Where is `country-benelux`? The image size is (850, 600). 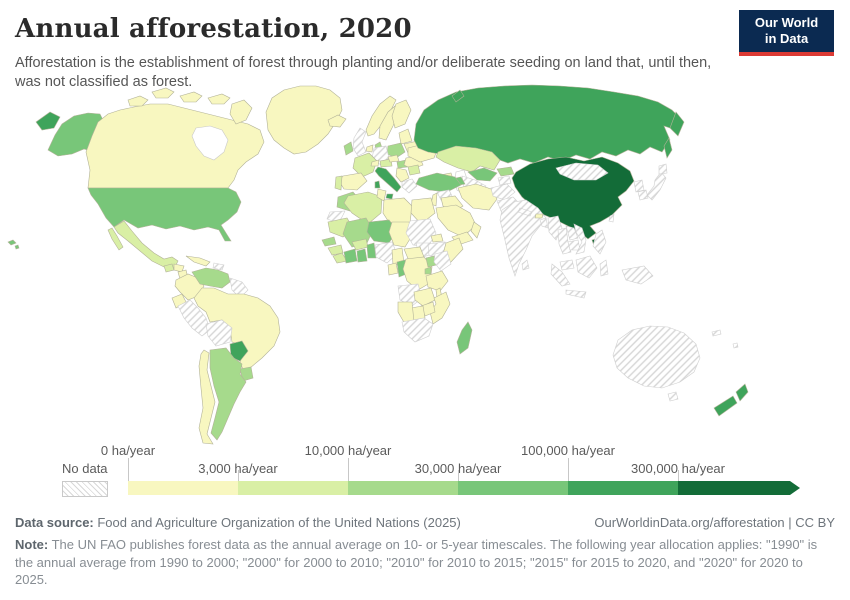 country-benelux is located at coordinates (369, 148).